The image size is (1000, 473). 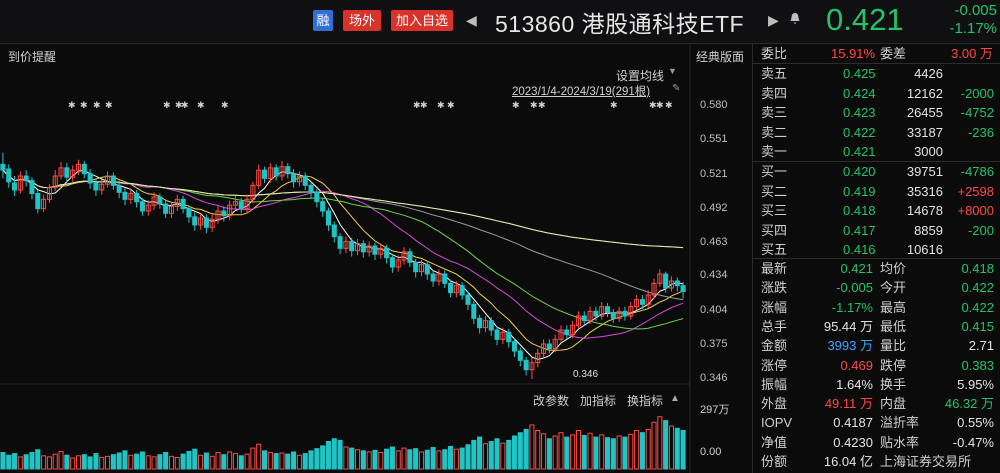 I want to click on bid-label: 买五, so click(x=774, y=249).